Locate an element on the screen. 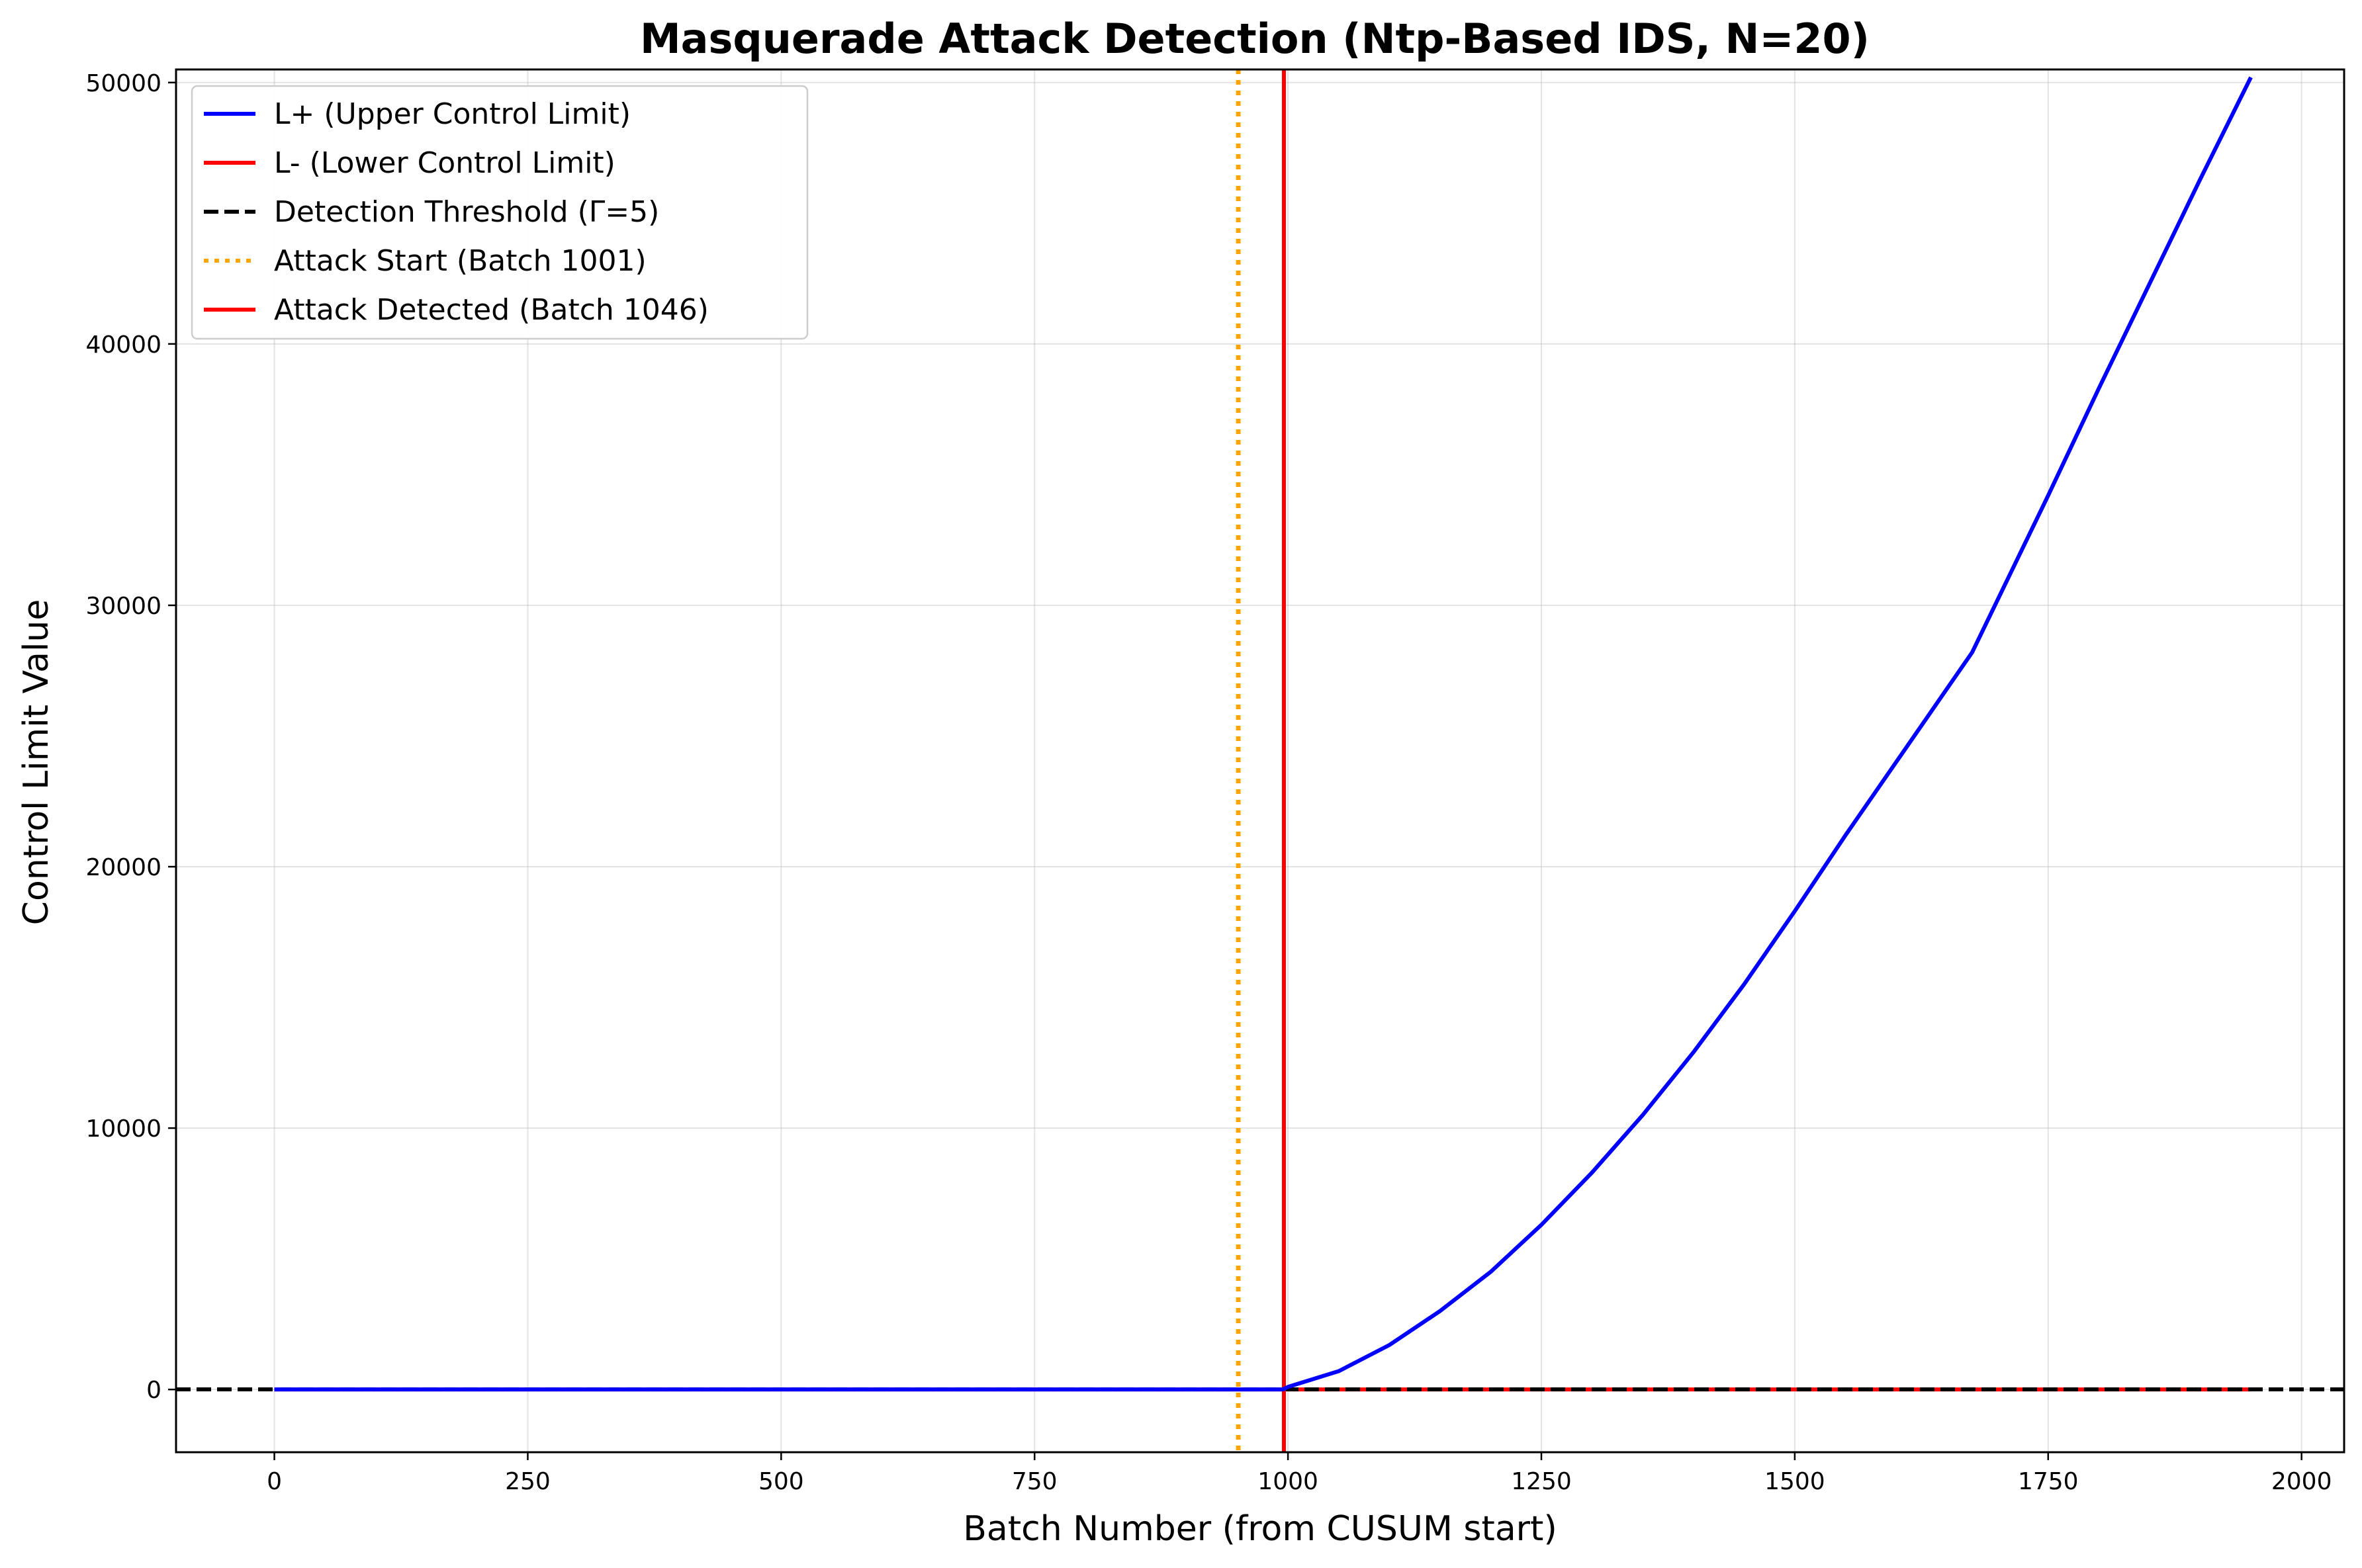 The height and width of the screenshot is (1568, 2362). x-tick-label: 1000 is located at coordinates (1287, 1481).